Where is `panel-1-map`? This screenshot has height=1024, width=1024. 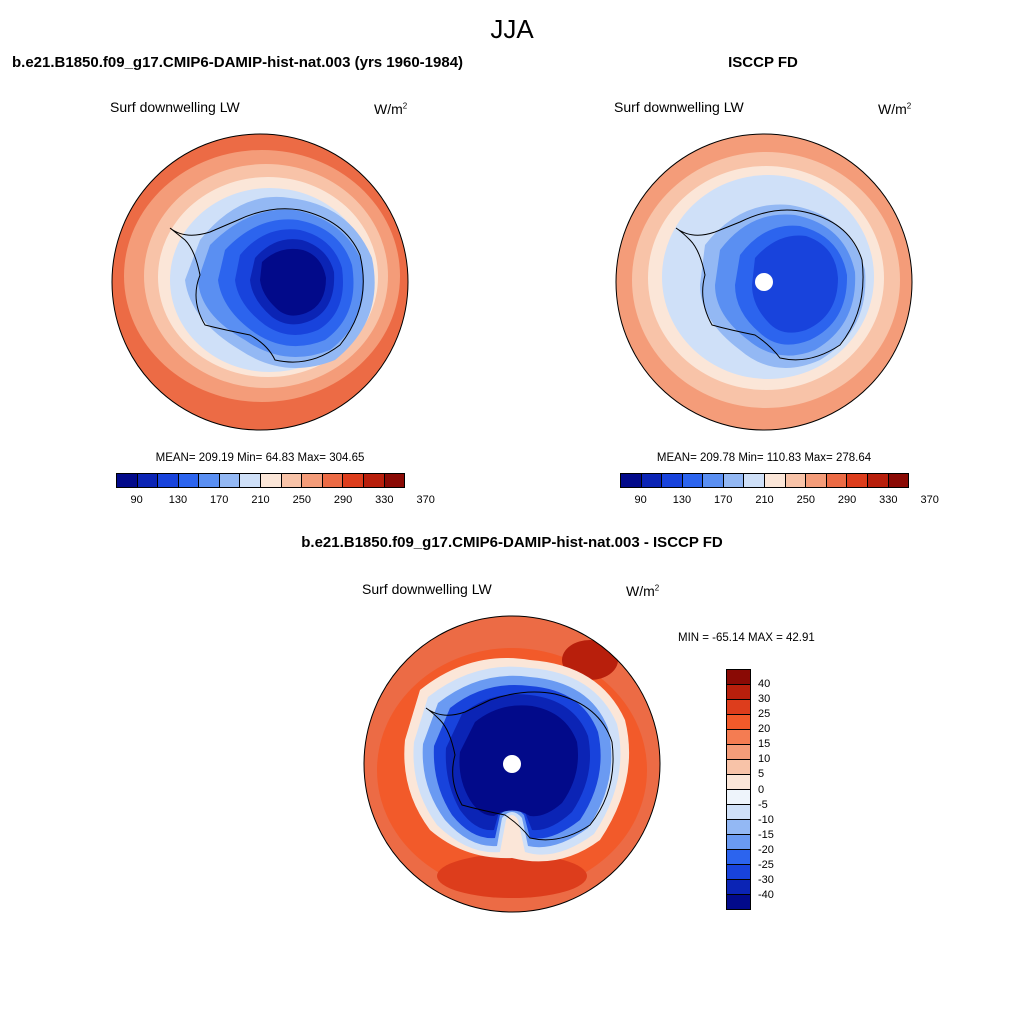
panel-1-map is located at coordinates (260, 282).